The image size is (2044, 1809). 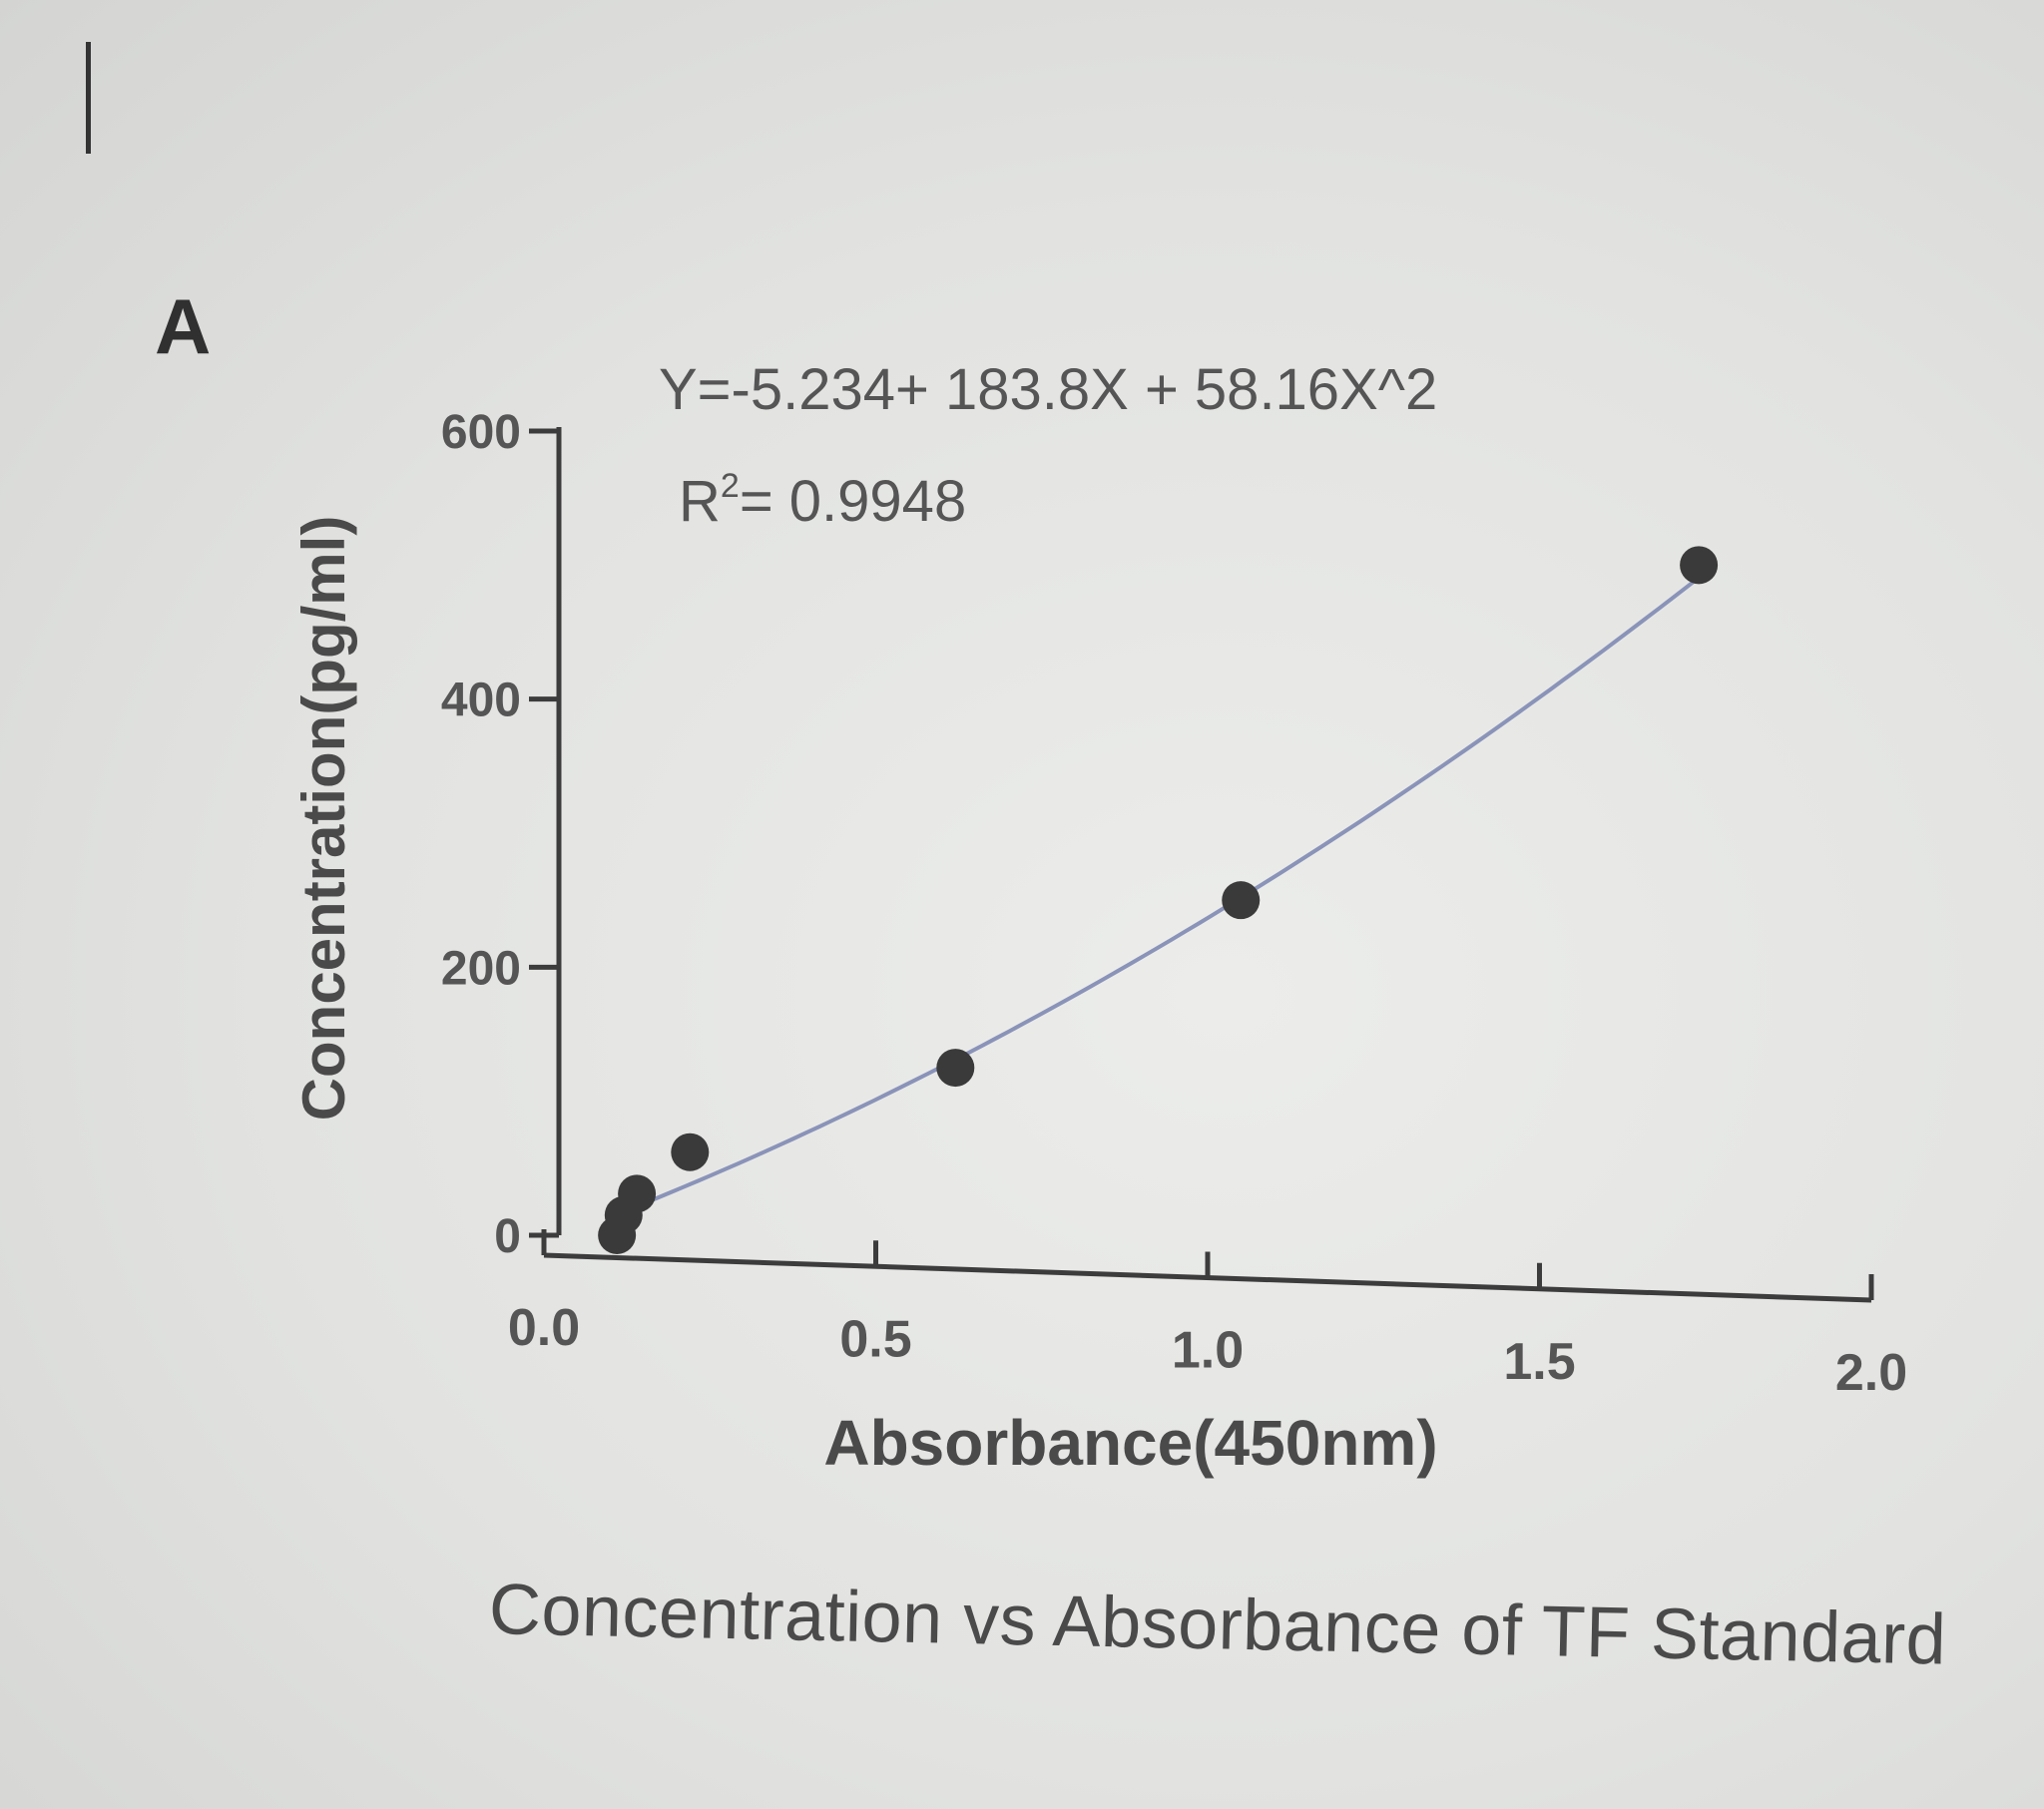 I want to click on x-tick-label: 2.0, so click(x=1871, y=1373).